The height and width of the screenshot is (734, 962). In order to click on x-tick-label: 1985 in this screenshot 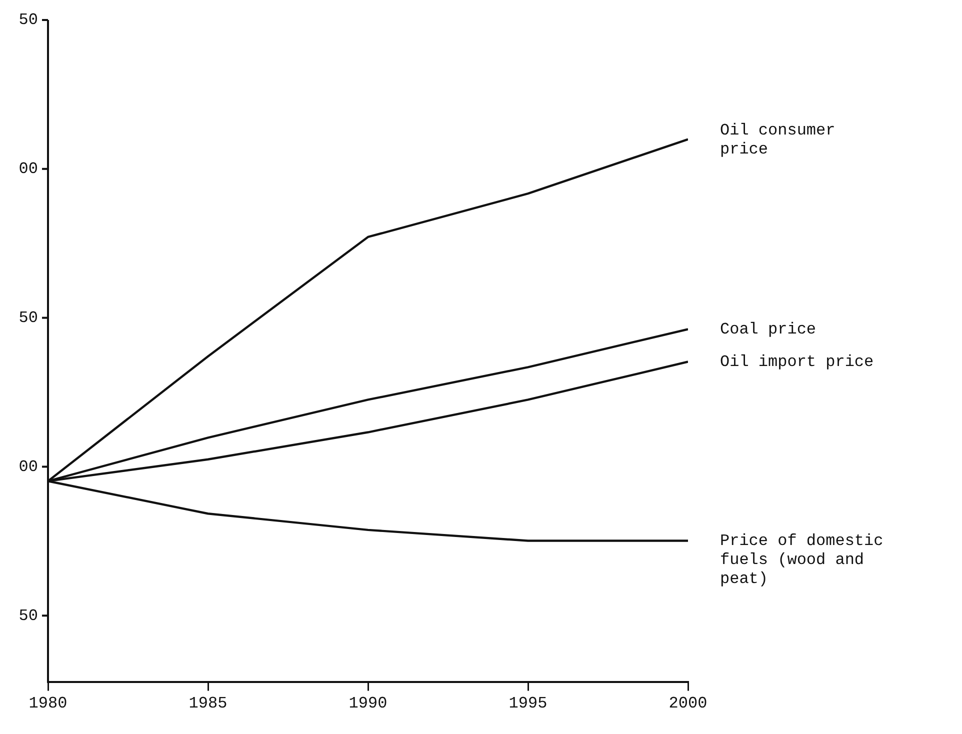, I will do `click(208, 703)`.